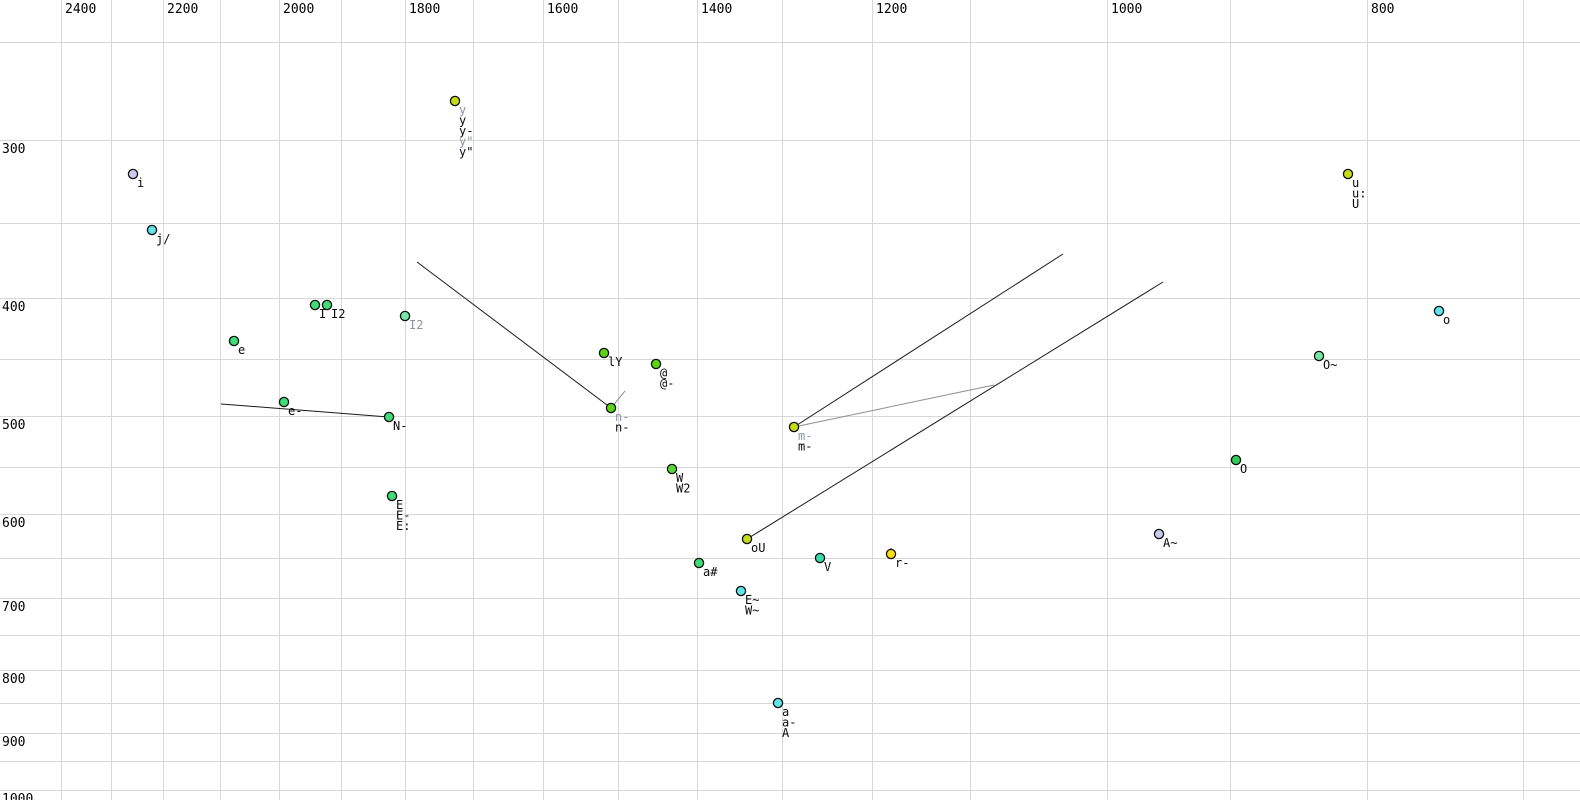  What do you see at coordinates (298, 9) in the screenshot?
I see `x-axis-tick-label: 2000` at bounding box center [298, 9].